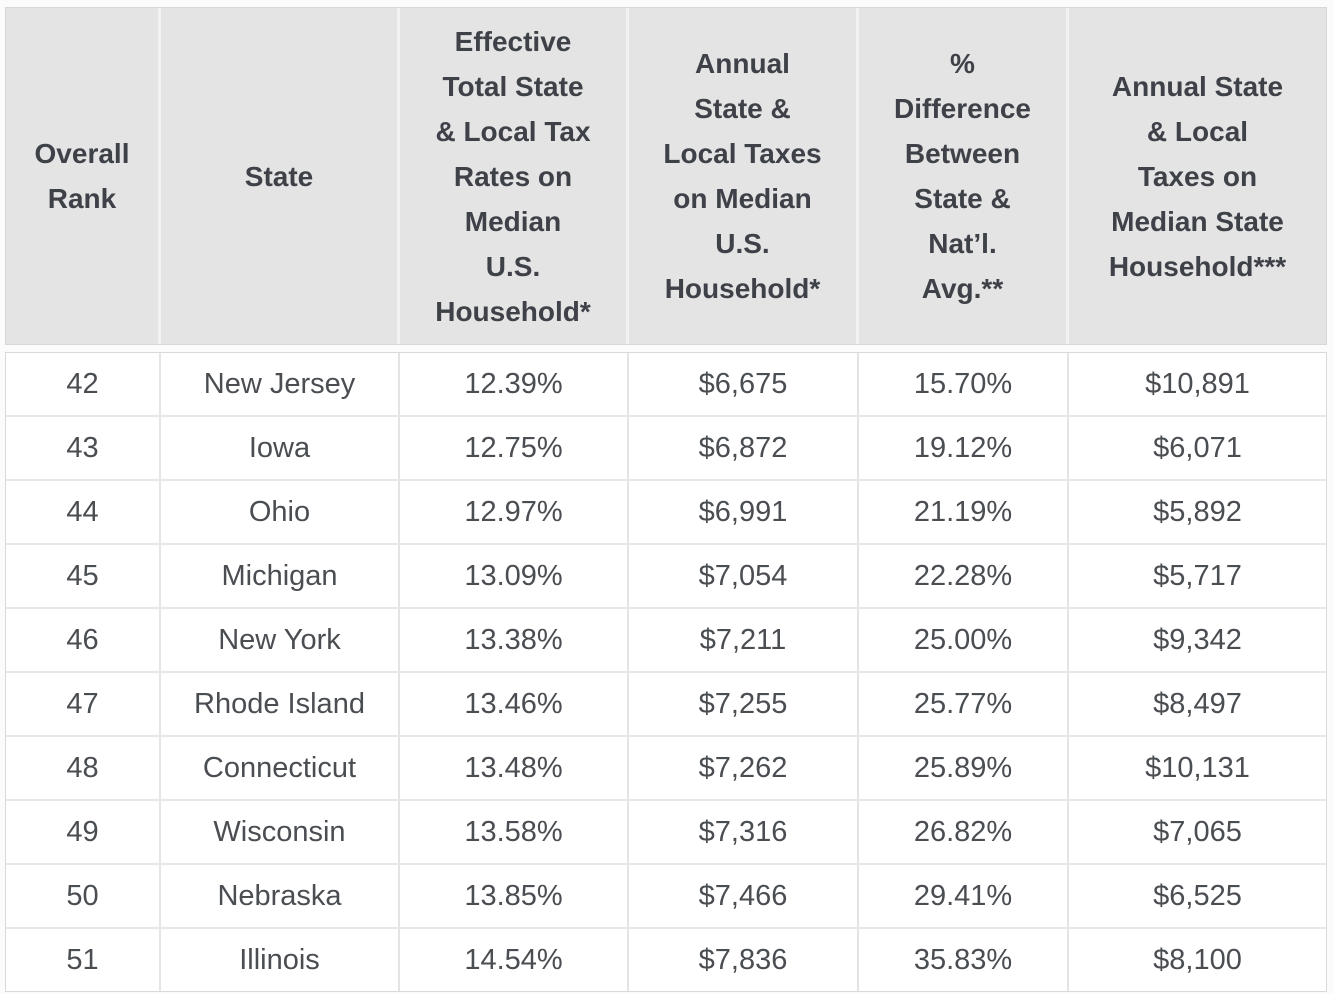  I want to click on cell-annual-taxes-state-household: $5,717, so click(1197, 575).